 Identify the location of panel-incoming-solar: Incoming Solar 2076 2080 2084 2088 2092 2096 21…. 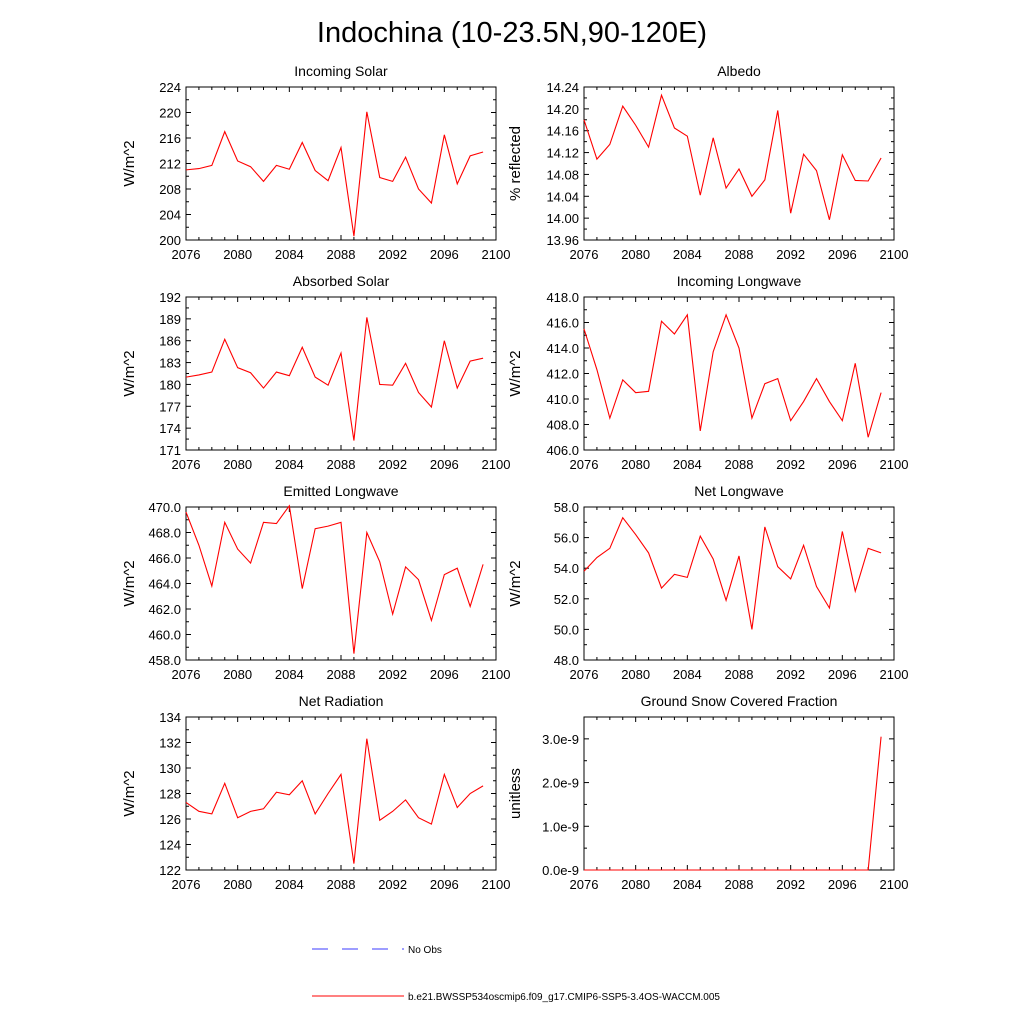
(315, 162).